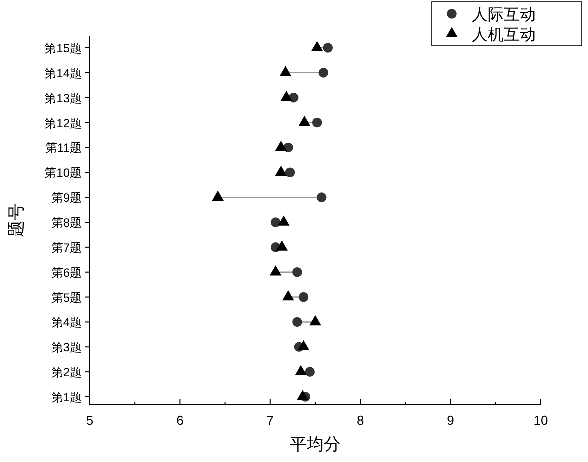 The width and height of the screenshot is (588, 462). I want to click on x-tick-label: 9, so click(450, 420).